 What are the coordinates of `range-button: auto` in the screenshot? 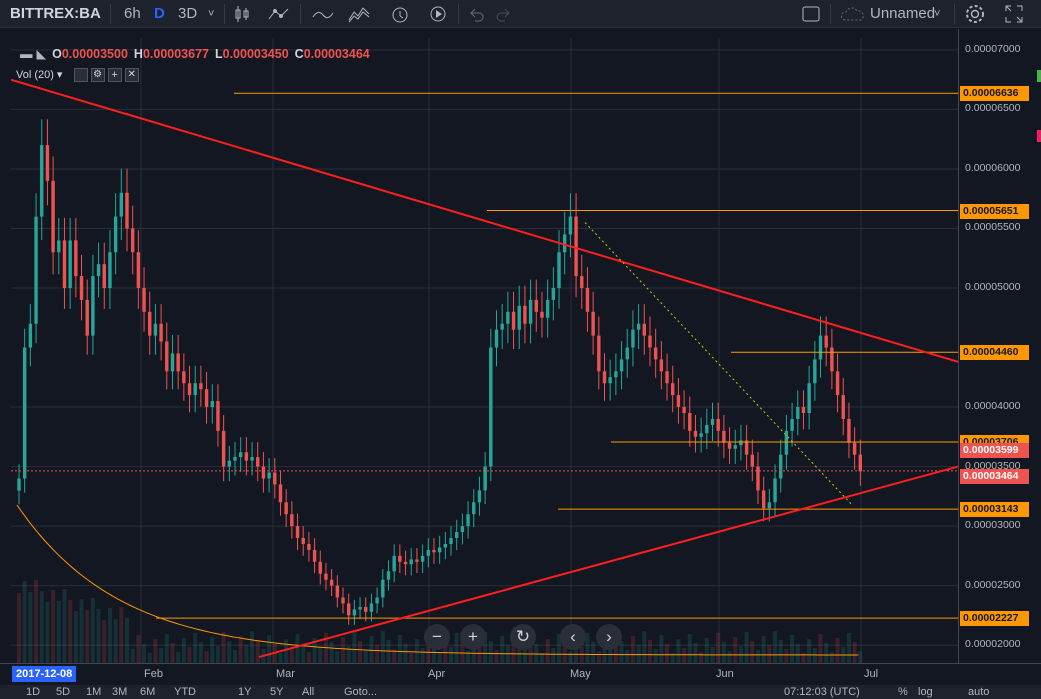 It's located at (979, 692).